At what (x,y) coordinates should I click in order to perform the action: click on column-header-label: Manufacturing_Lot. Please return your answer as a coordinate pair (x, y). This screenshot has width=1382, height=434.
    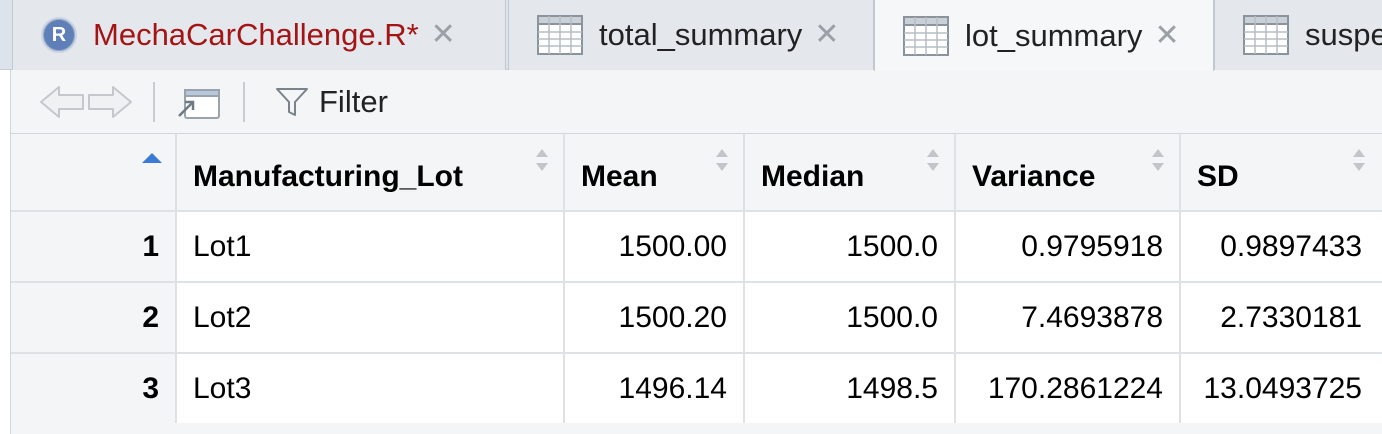
    Looking at the image, I should click on (328, 176).